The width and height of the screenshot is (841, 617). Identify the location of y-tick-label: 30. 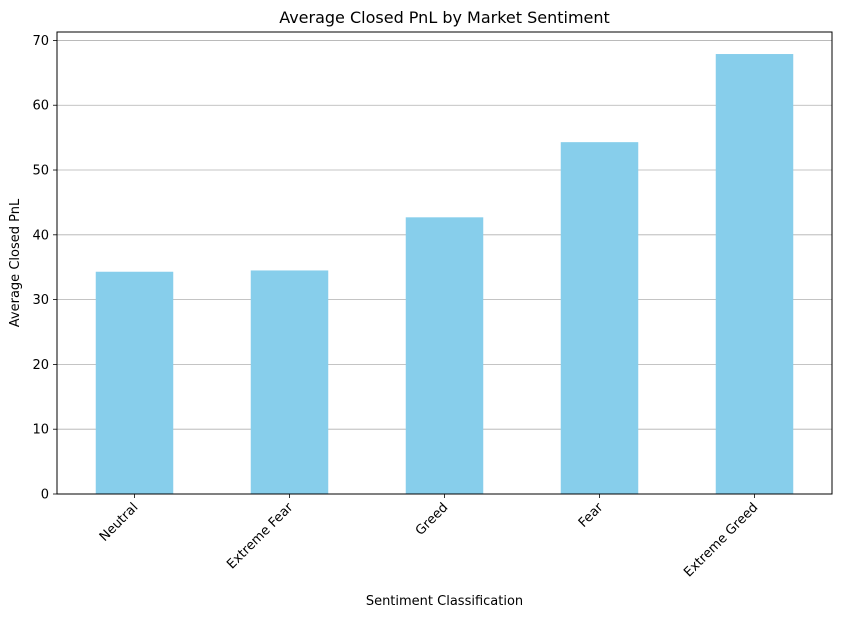
(40, 300).